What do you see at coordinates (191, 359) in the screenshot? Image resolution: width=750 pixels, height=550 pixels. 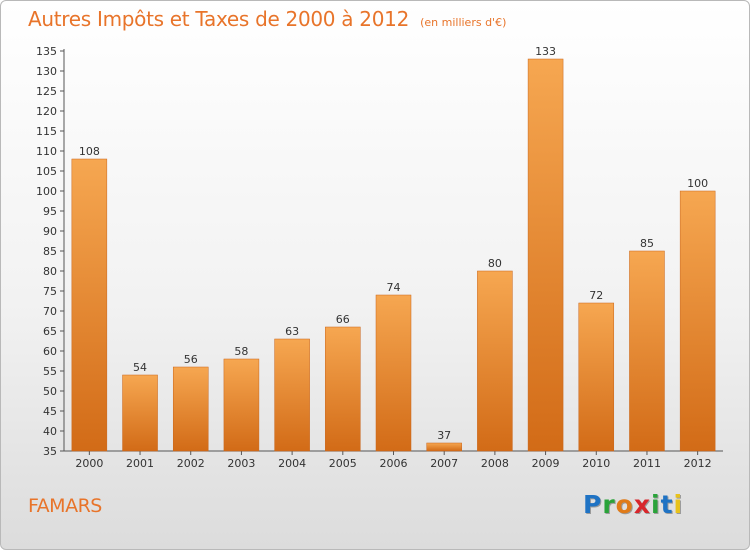 I see `data-label: 56` at bounding box center [191, 359].